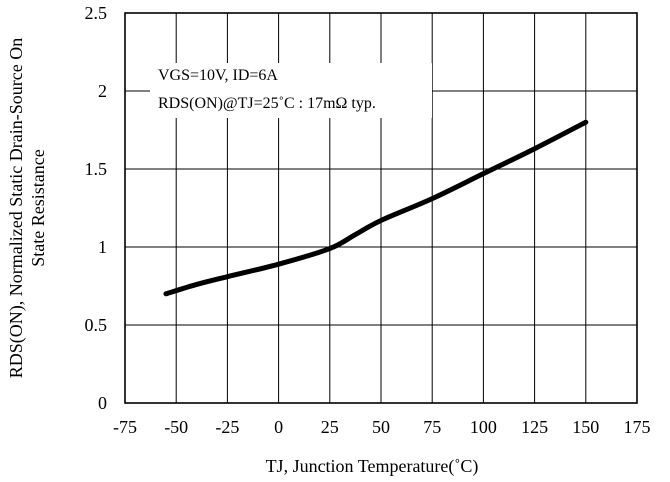 The height and width of the screenshot is (482, 670). I want to click on x-tick-label: 25, so click(330, 427).